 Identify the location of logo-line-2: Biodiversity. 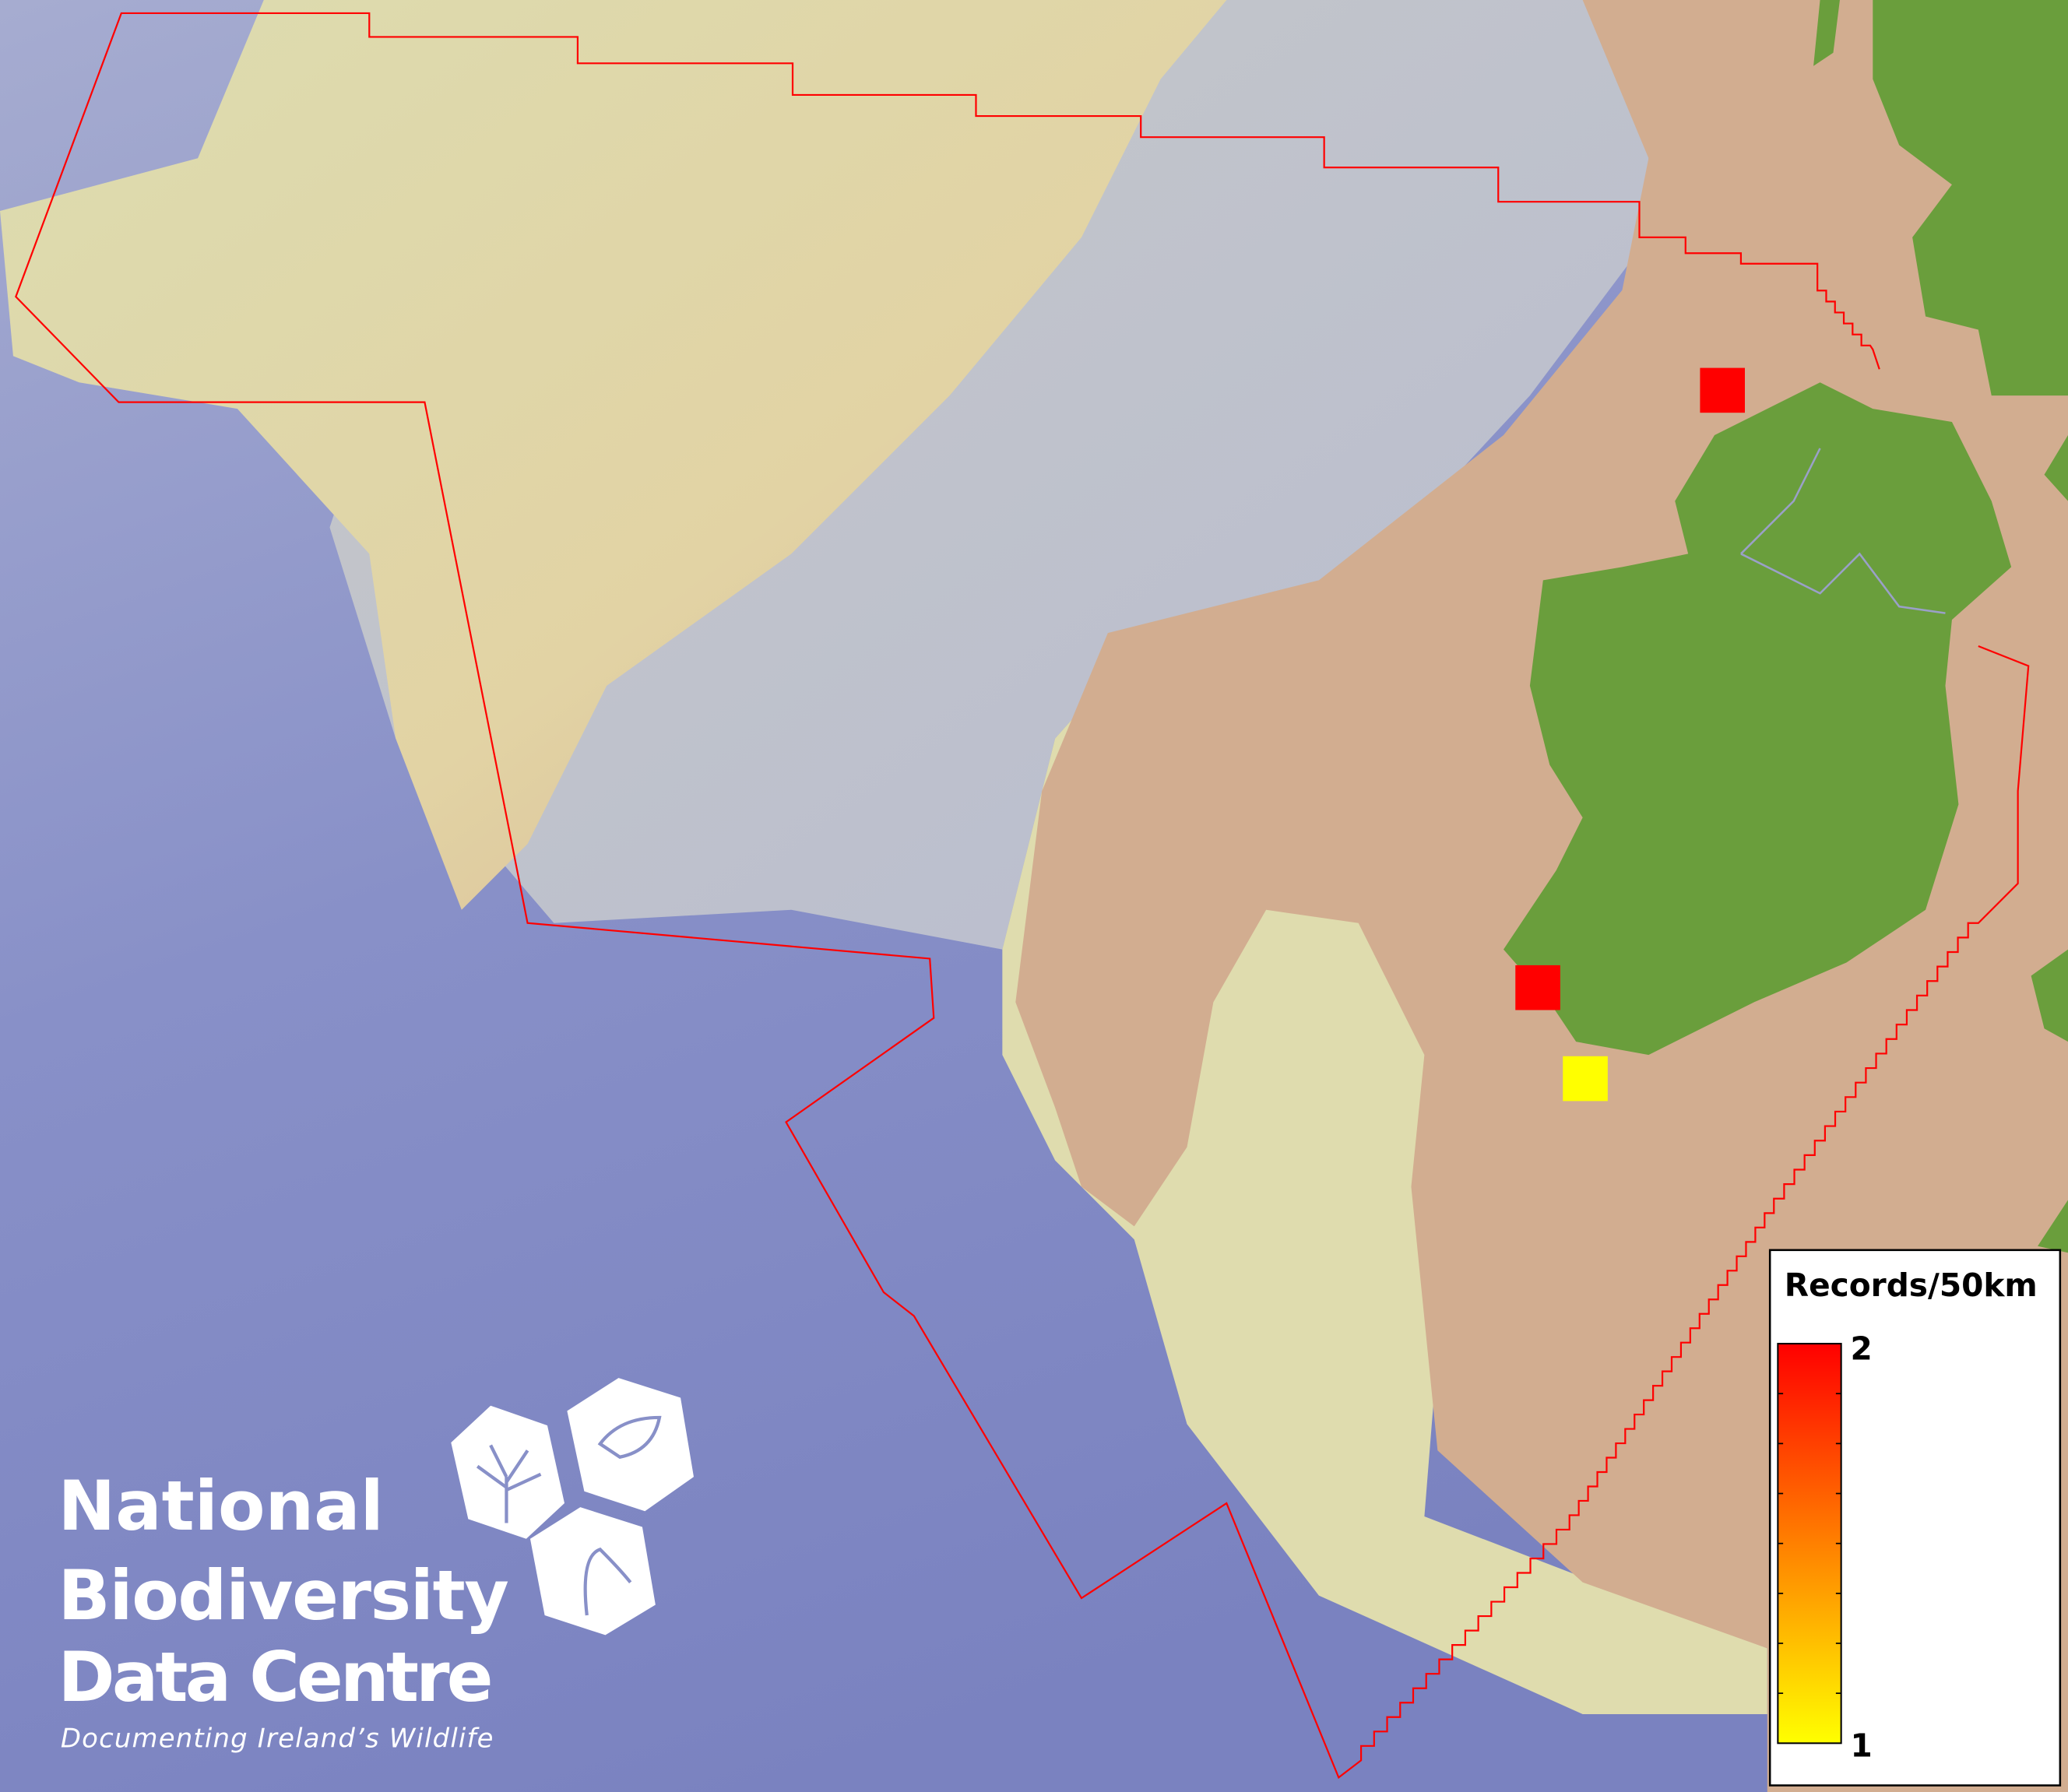
(283, 1595).